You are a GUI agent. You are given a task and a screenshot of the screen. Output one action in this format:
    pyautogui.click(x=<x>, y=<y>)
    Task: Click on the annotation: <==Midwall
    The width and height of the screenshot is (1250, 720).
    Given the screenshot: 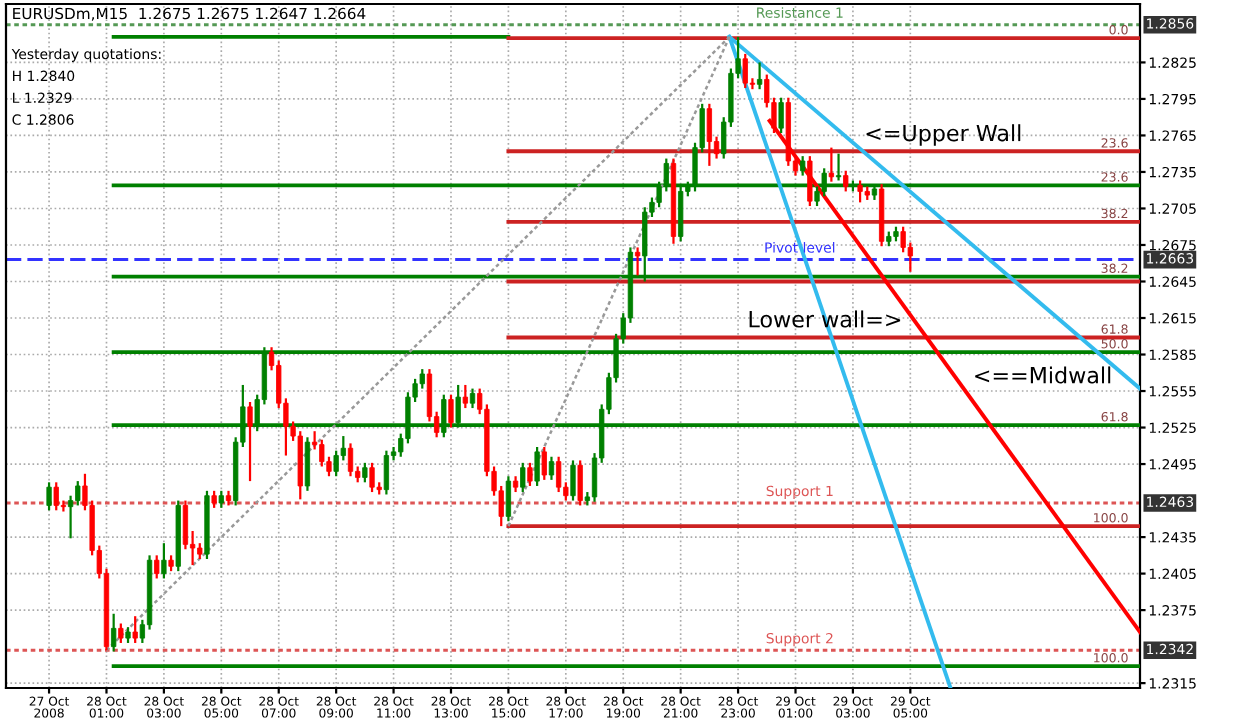 What is the action you would take?
    pyautogui.click(x=1043, y=375)
    